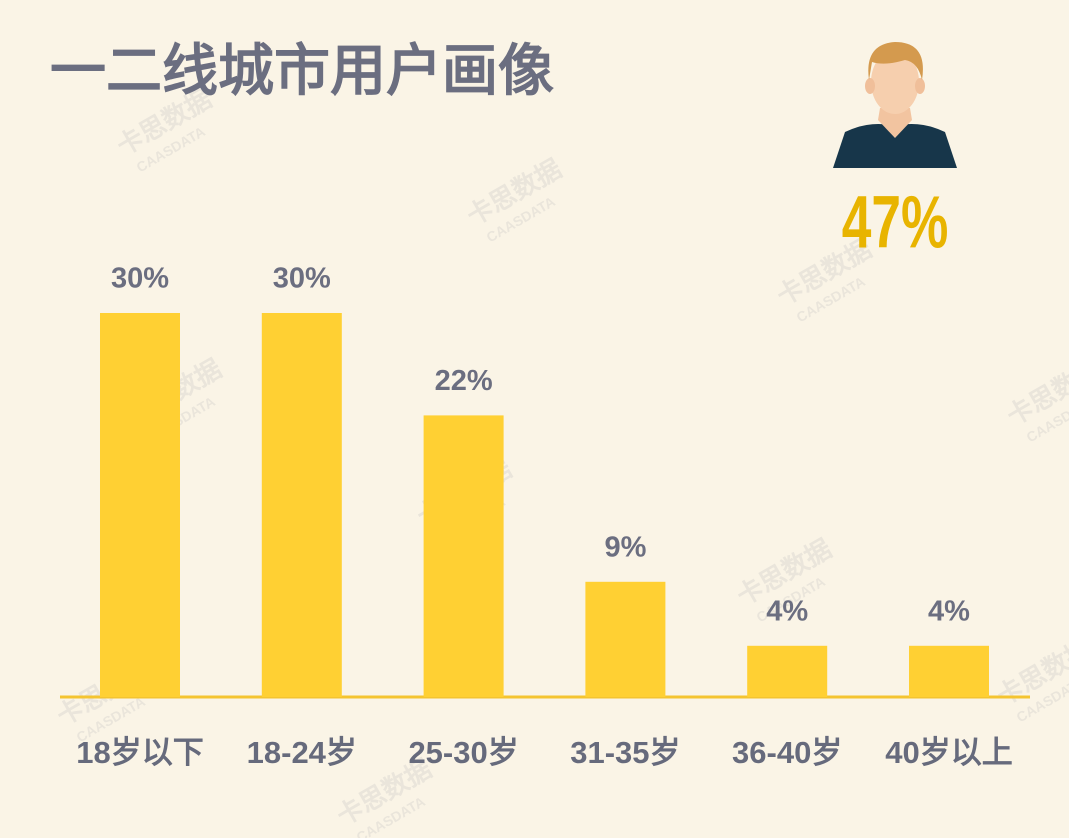 Image resolution: width=1069 pixels, height=838 pixels. What do you see at coordinates (895, 105) in the screenshot?
I see `person-icon` at bounding box center [895, 105].